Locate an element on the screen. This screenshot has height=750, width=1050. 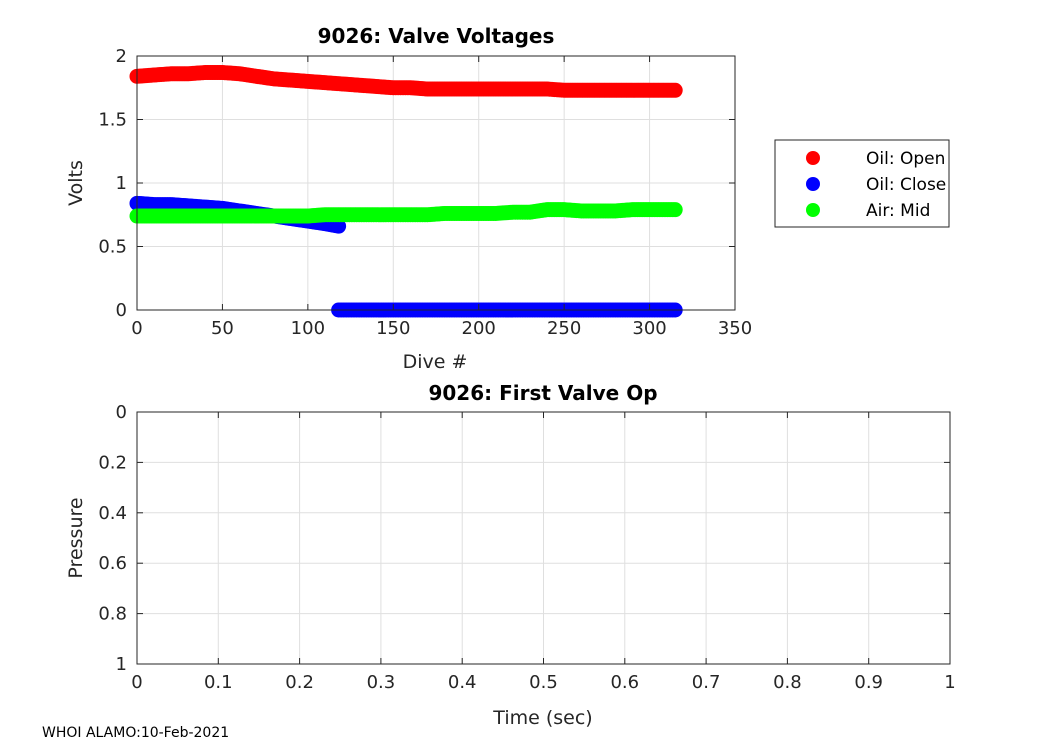
x-tick-label: 0.2 is located at coordinates (299, 682).